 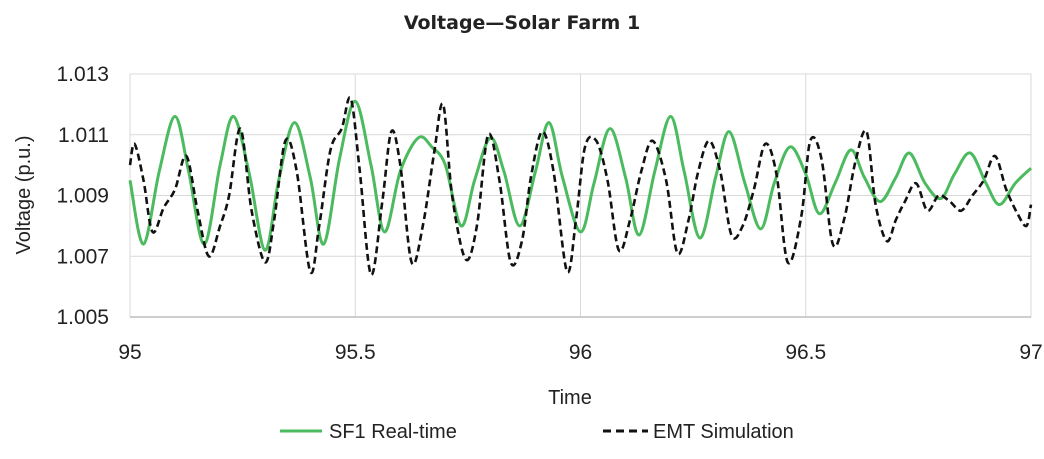 What do you see at coordinates (83, 135) in the screenshot?
I see `y-tick-label: 1.011` at bounding box center [83, 135].